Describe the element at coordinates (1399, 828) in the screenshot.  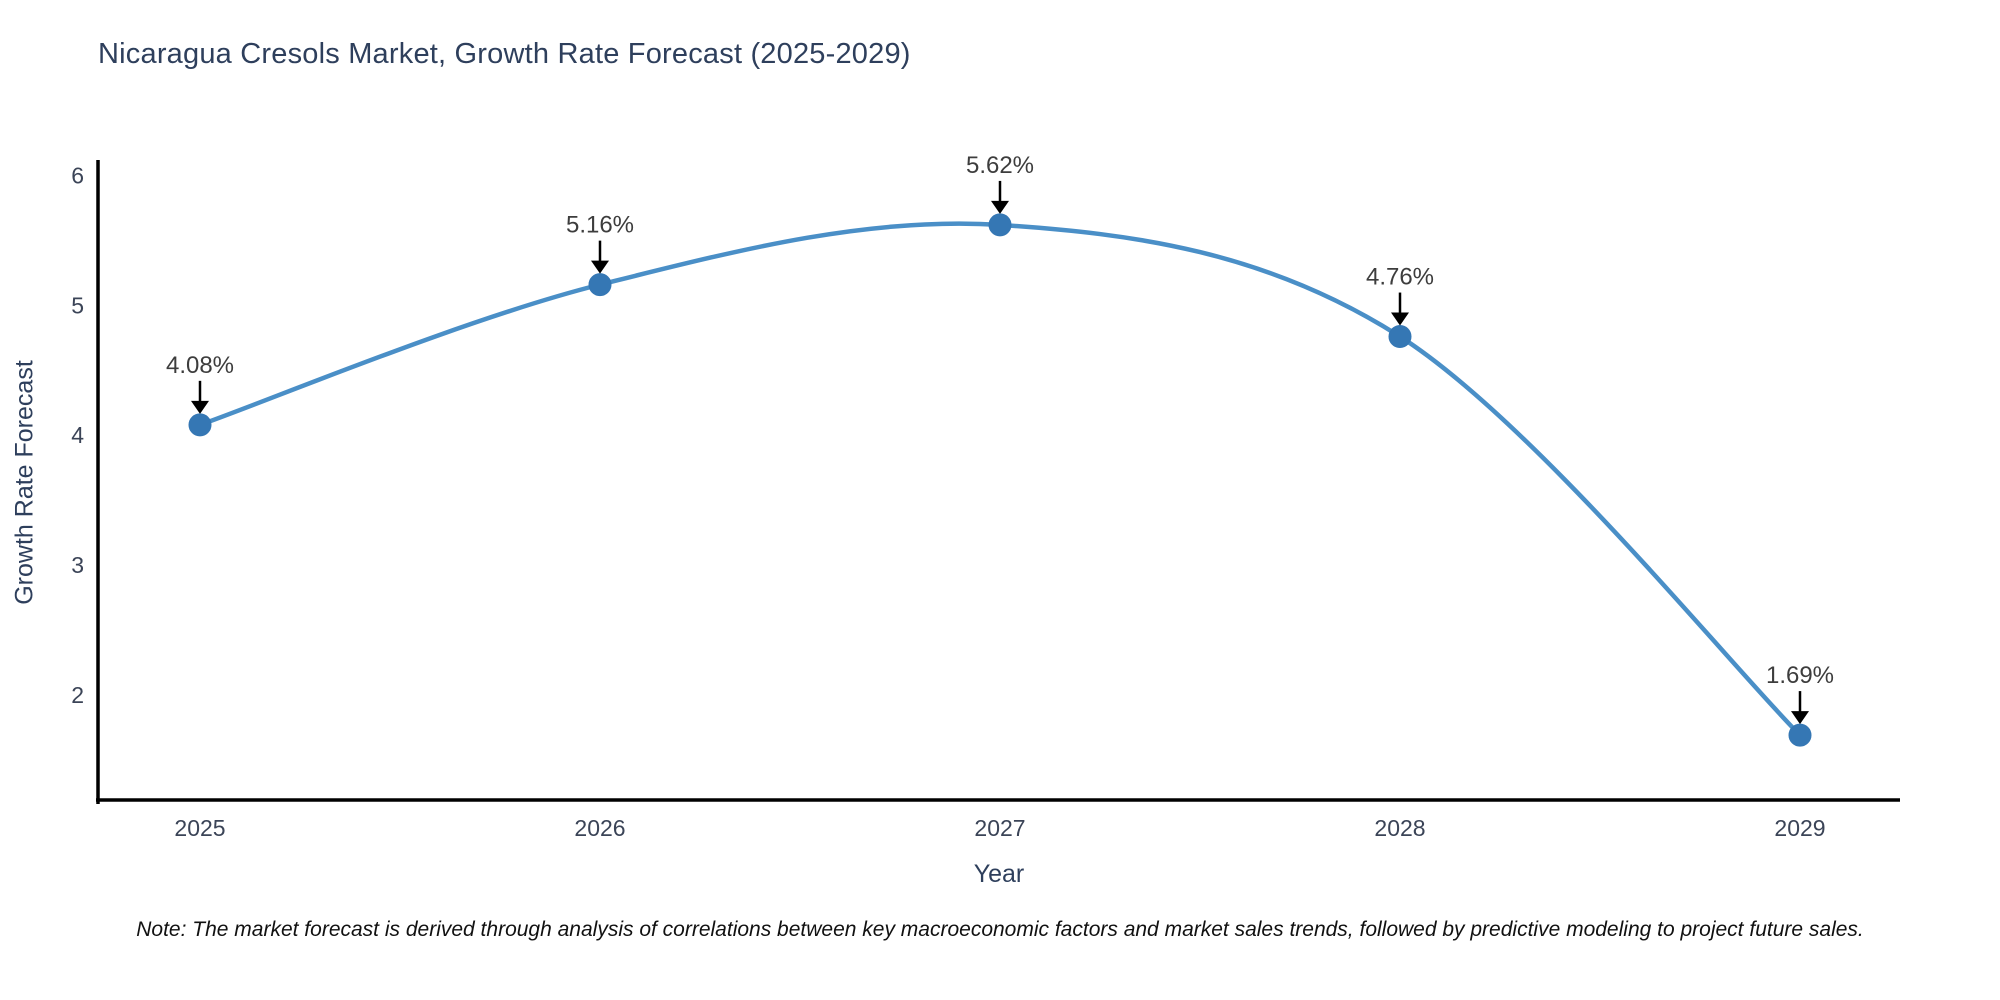
I see `x-tick-label: 2028` at that location.